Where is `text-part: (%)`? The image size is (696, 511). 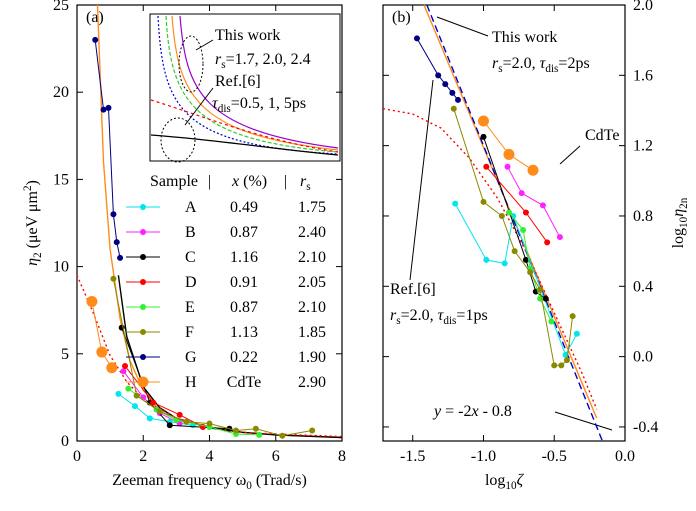 text-part: (%) is located at coordinates (253, 181).